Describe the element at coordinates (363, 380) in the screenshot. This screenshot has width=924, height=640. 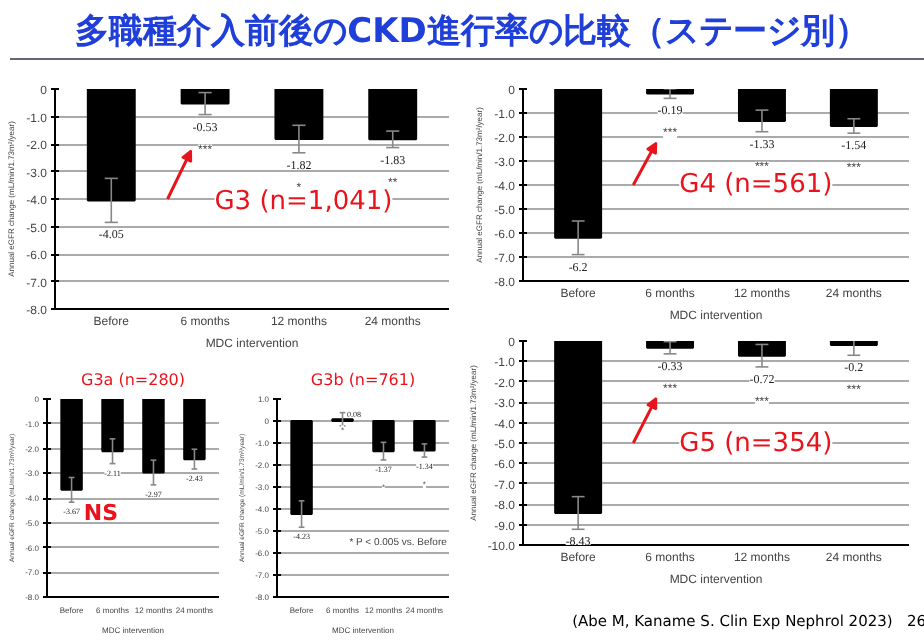
I see `chart-subtitle: G3b (n=761)` at that location.